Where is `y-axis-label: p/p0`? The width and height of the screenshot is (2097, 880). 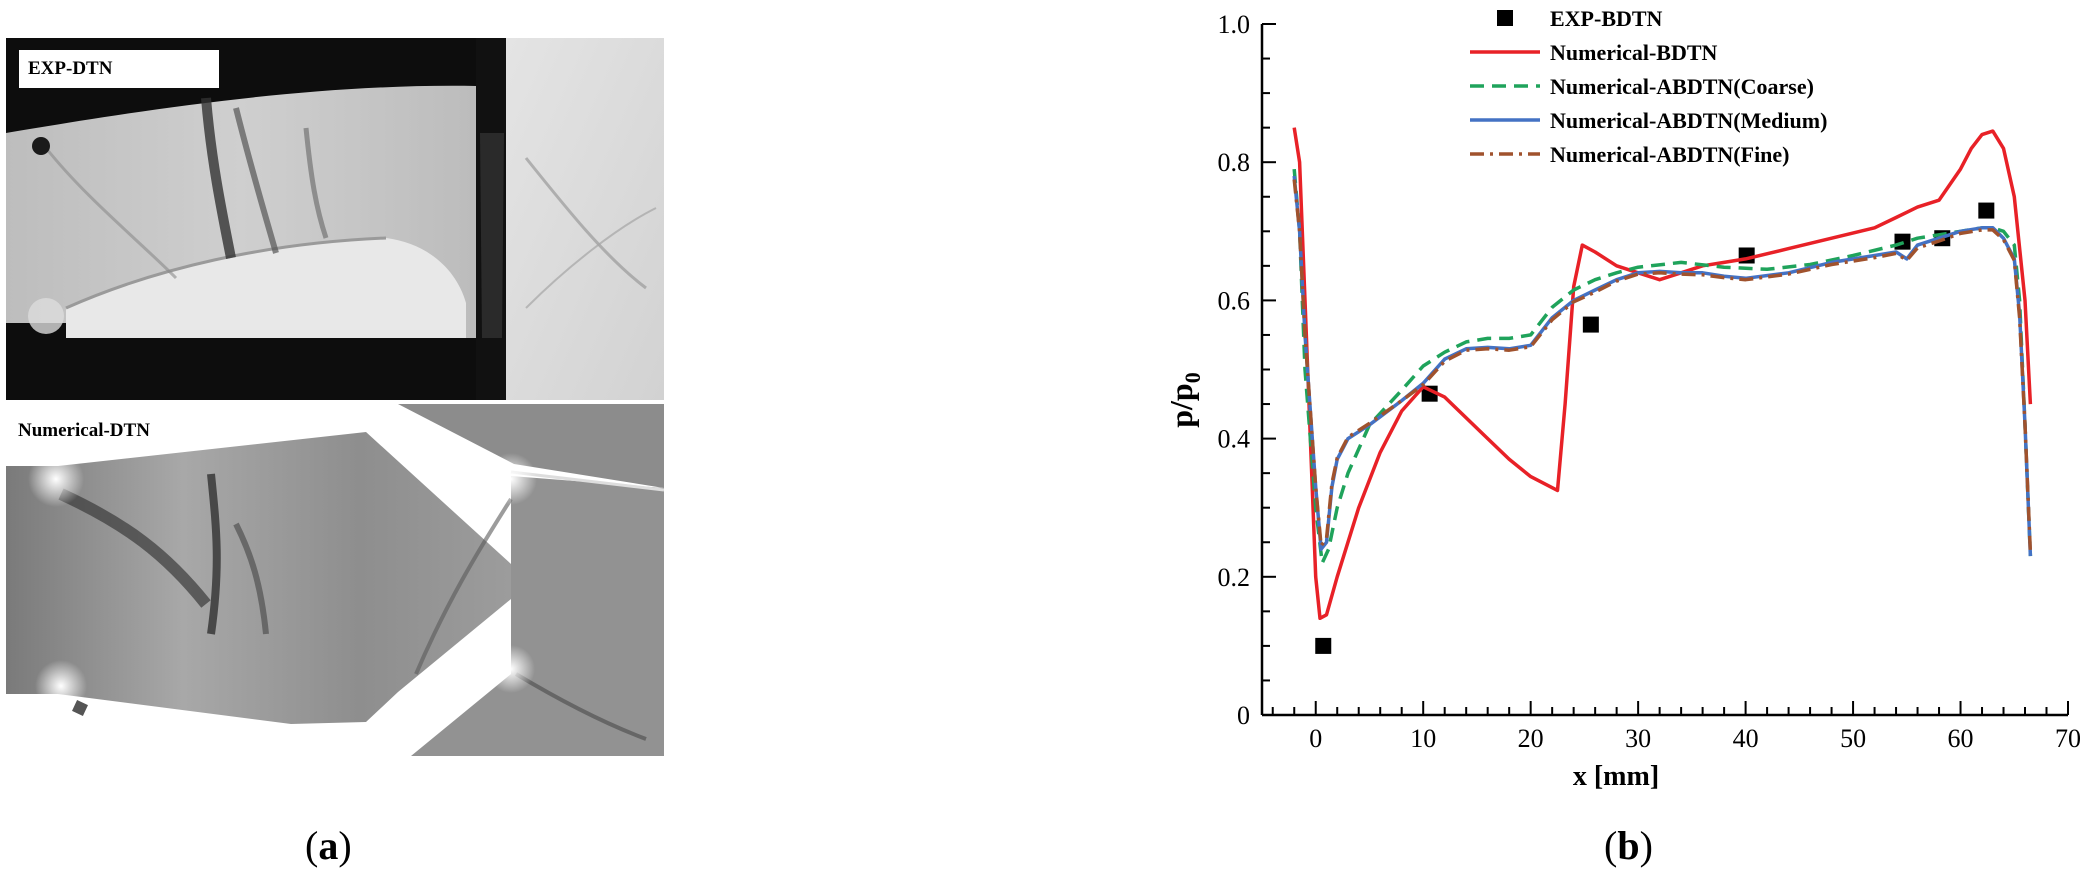
y-axis-label: p/p0 is located at coordinates (1184, 399).